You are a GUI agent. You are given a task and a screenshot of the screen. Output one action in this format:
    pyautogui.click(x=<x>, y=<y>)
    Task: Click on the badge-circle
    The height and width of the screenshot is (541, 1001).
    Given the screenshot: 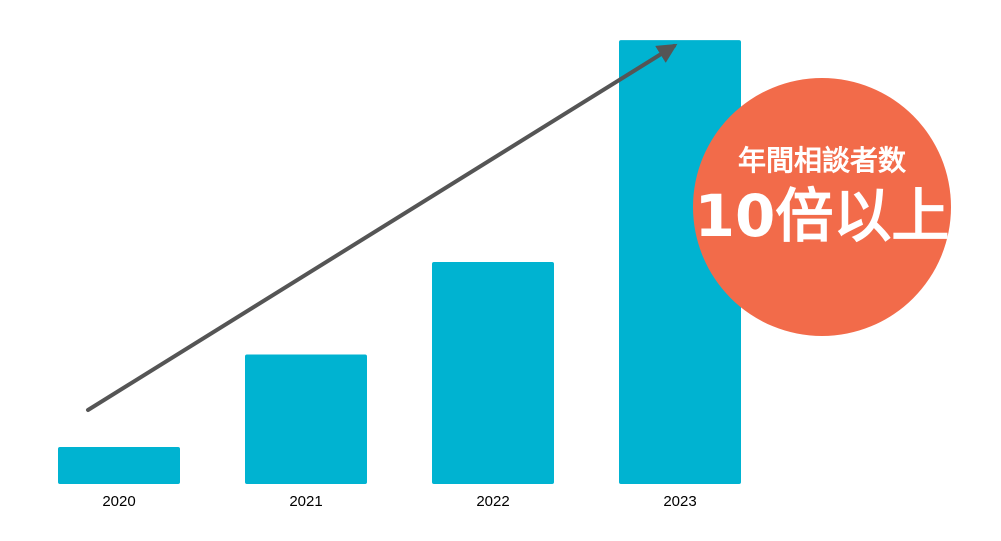 What is the action you would take?
    pyautogui.click(x=822, y=207)
    